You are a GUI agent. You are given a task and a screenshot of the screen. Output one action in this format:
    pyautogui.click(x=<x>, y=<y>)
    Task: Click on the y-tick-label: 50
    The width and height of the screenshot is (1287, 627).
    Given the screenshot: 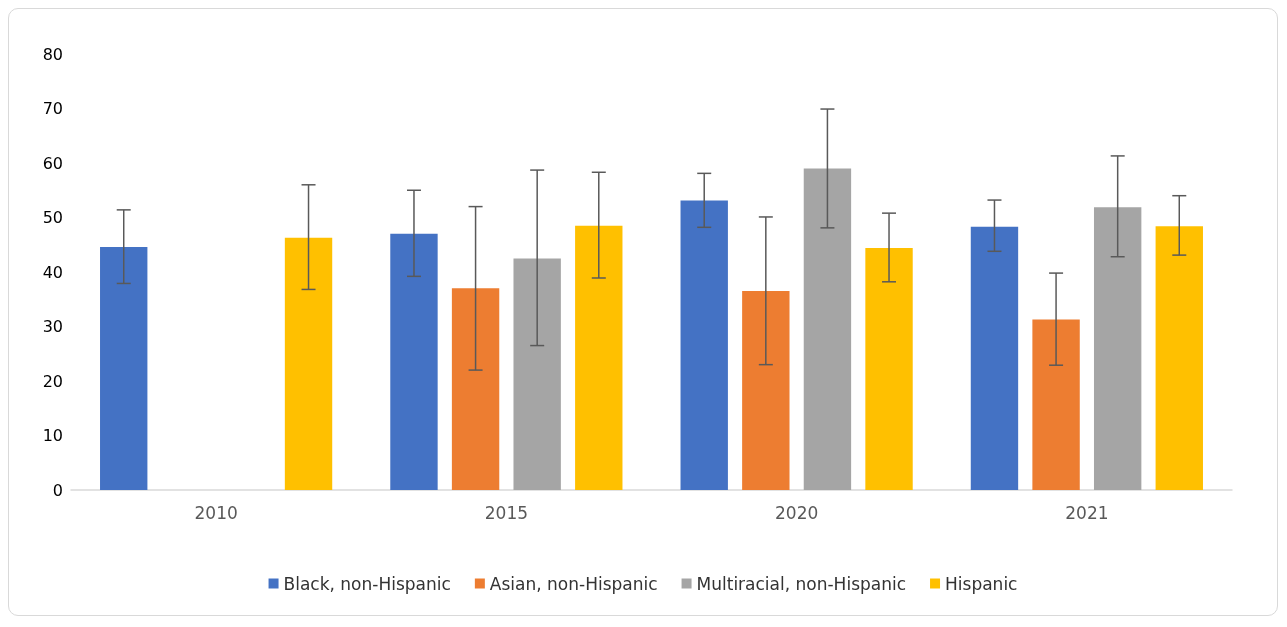 What is the action you would take?
    pyautogui.click(x=52, y=217)
    